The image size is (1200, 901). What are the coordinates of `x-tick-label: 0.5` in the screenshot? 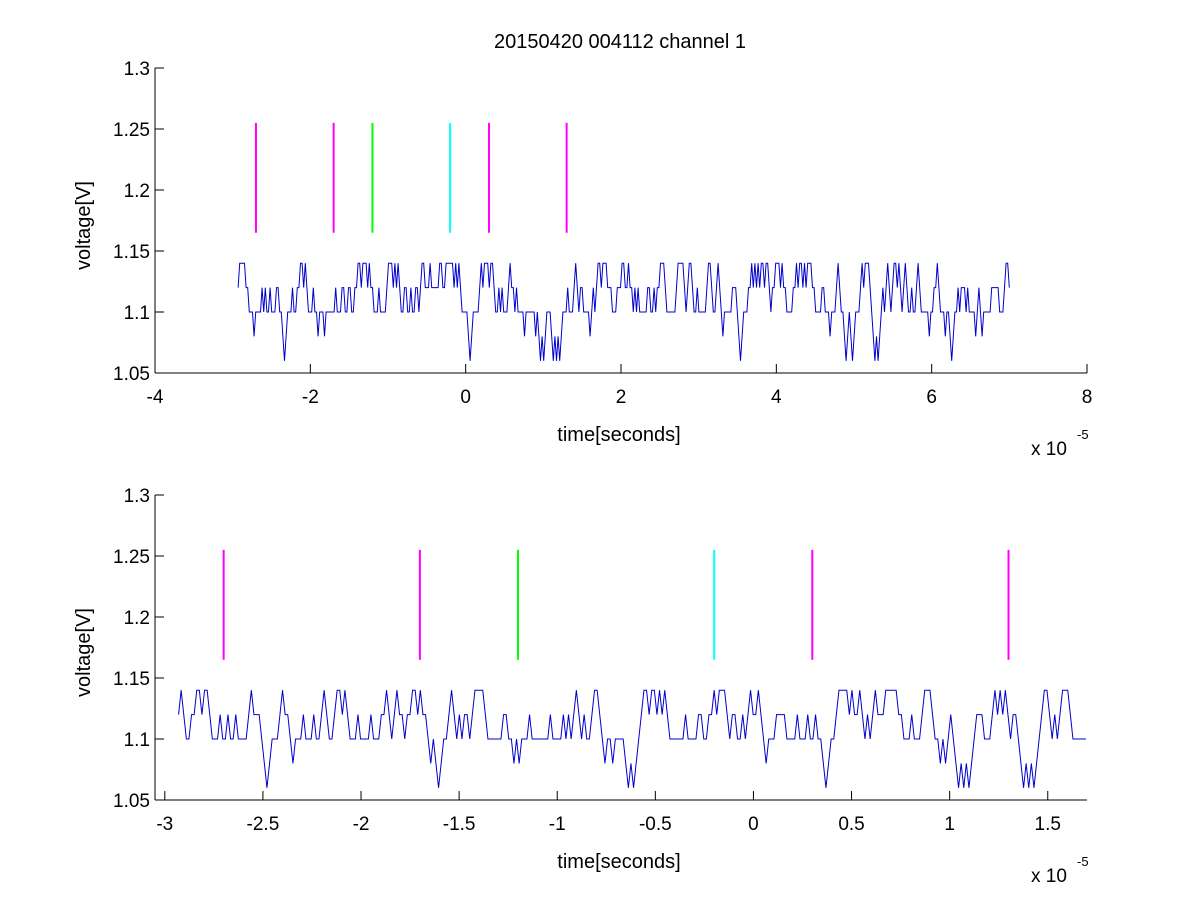 It's located at (851, 824).